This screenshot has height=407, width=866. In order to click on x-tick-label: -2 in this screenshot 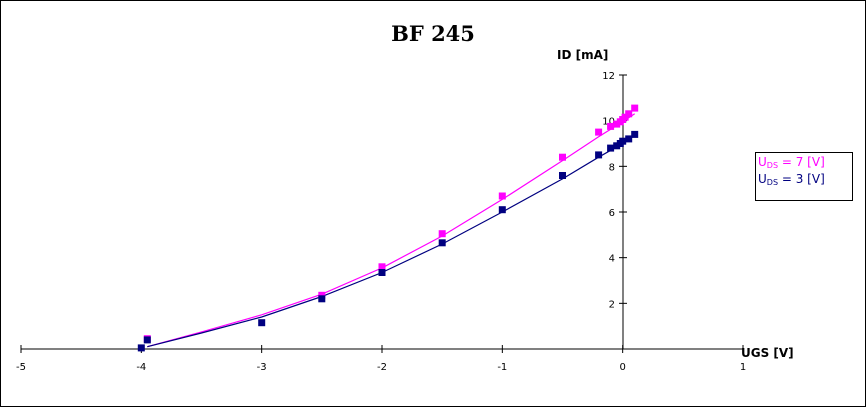, I will do `click(382, 367)`.